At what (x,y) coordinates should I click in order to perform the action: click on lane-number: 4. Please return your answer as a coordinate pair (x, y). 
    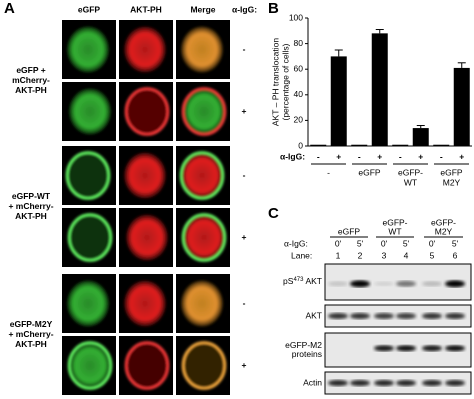
    Looking at the image, I should click on (406, 255).